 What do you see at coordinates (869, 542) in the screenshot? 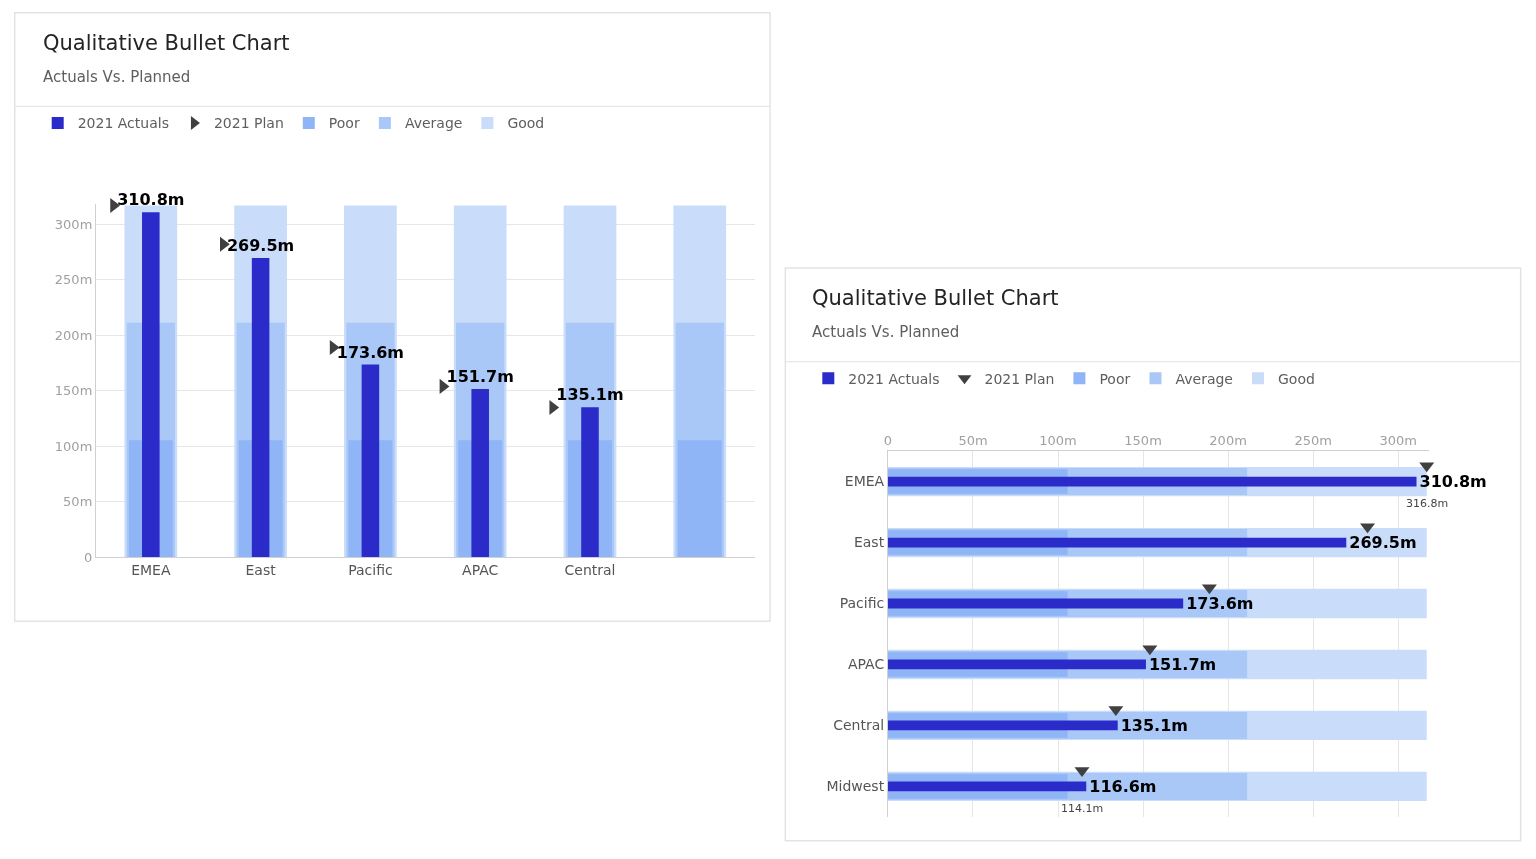
I see `y-tick-label: East` at bounding box center [869, 542].